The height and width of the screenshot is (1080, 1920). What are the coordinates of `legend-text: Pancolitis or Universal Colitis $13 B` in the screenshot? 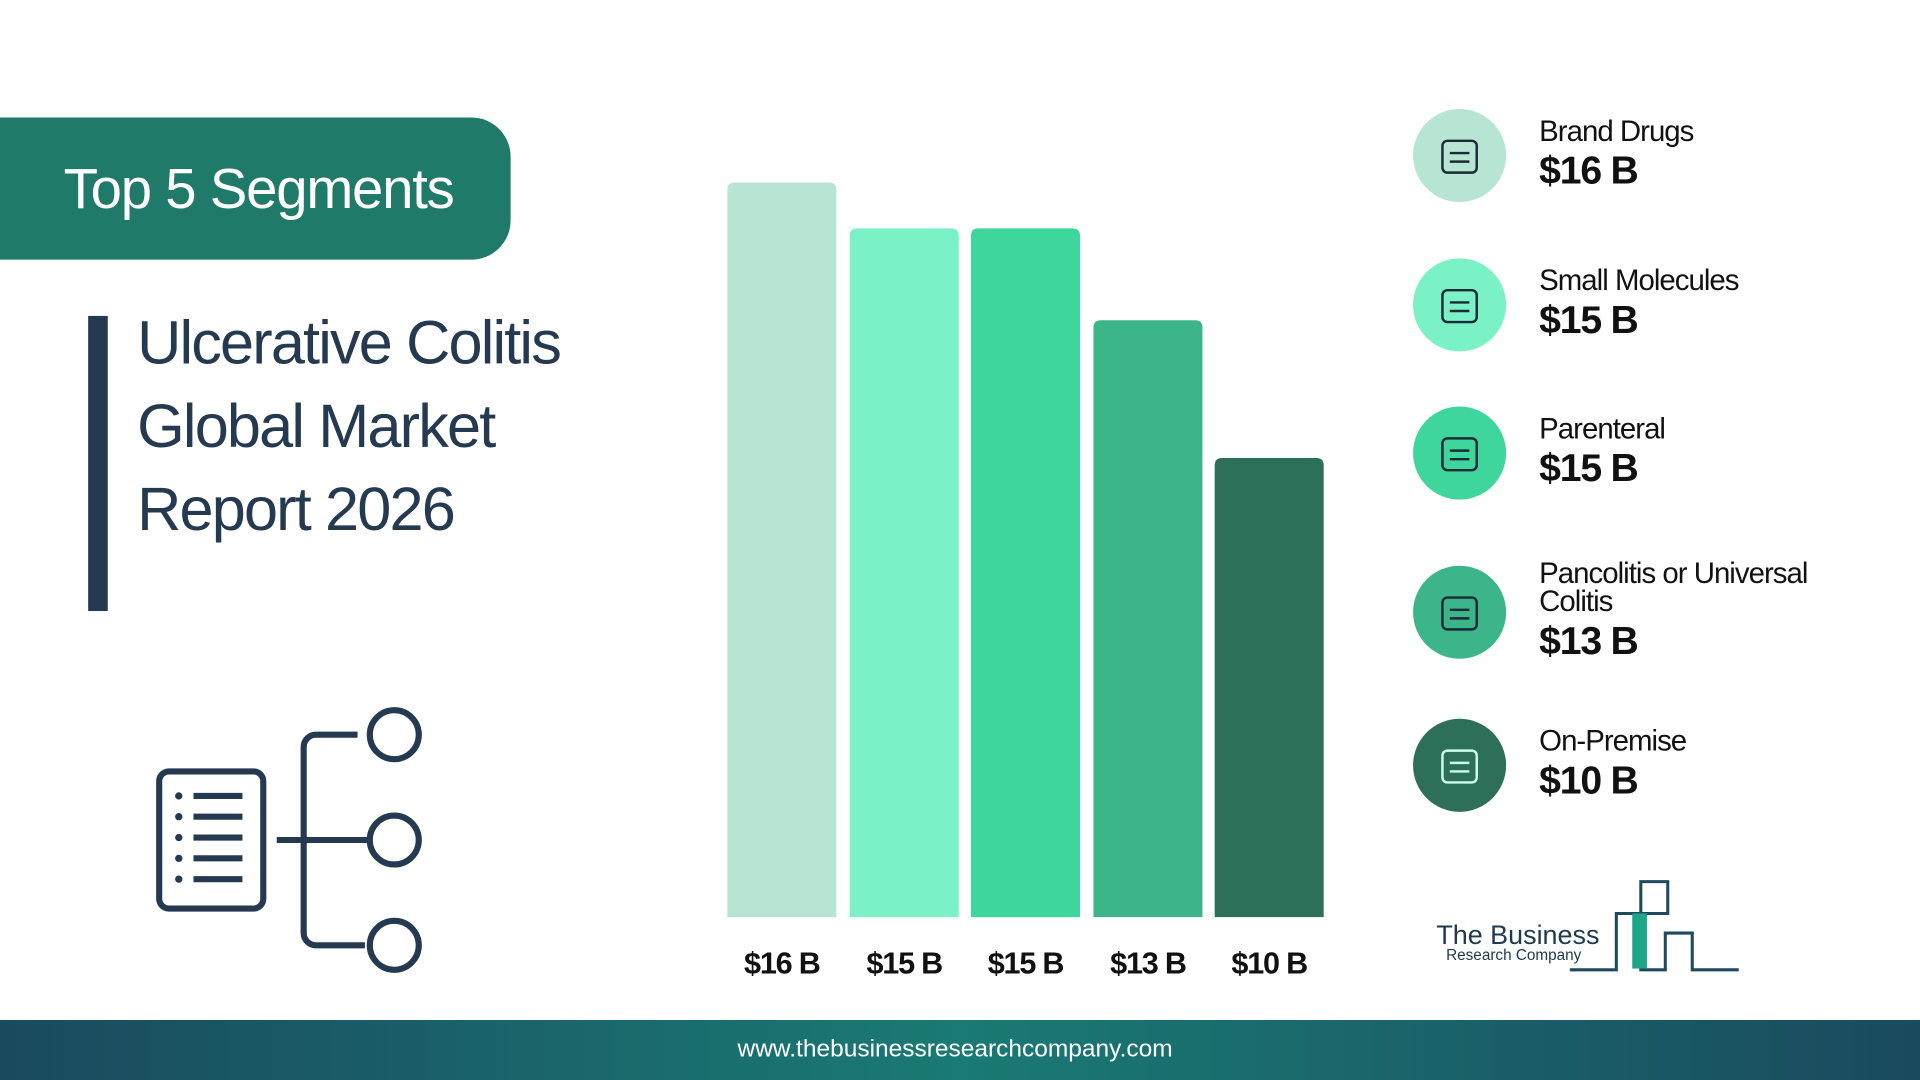 It's located at (1698, 611).